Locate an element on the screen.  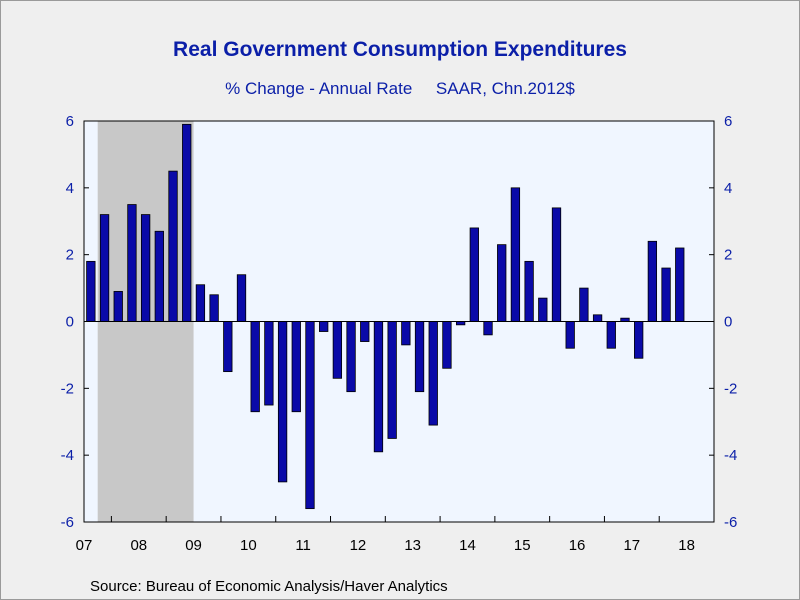
x-tick-label: 10 is located at coordinates (248, 545).